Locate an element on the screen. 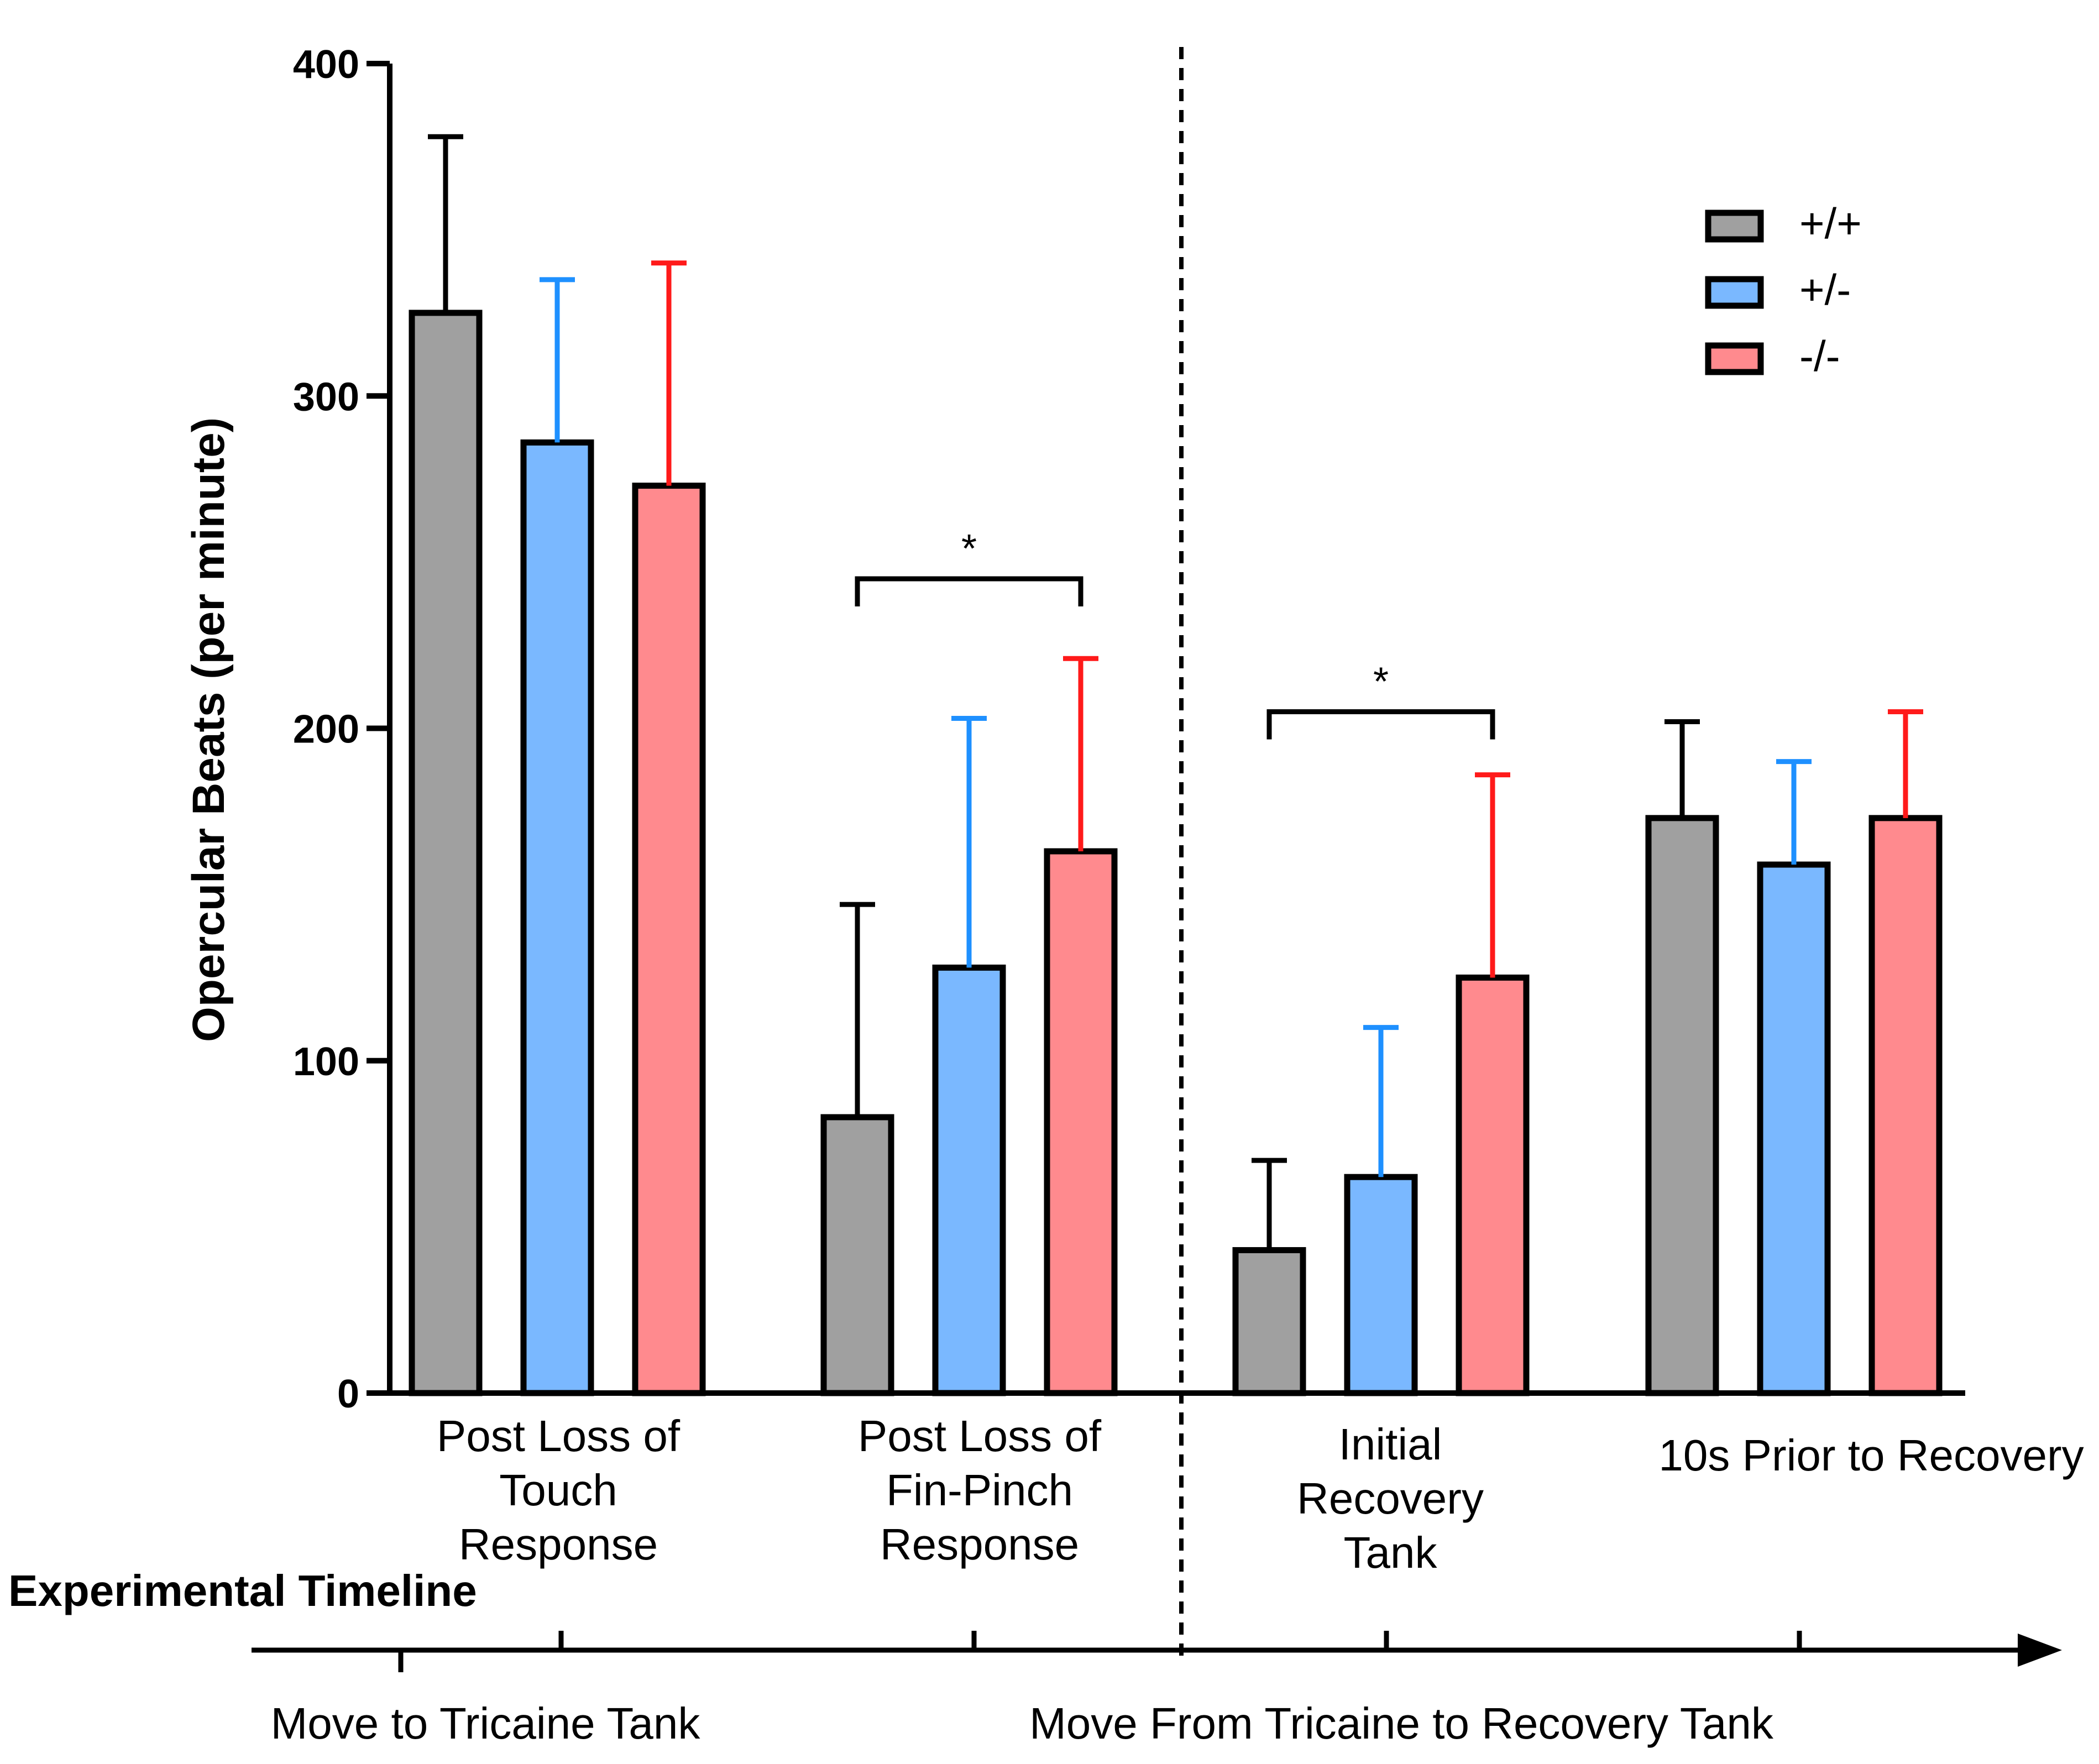  x-category-label: Tank is located at coordinates (1391, 1552).